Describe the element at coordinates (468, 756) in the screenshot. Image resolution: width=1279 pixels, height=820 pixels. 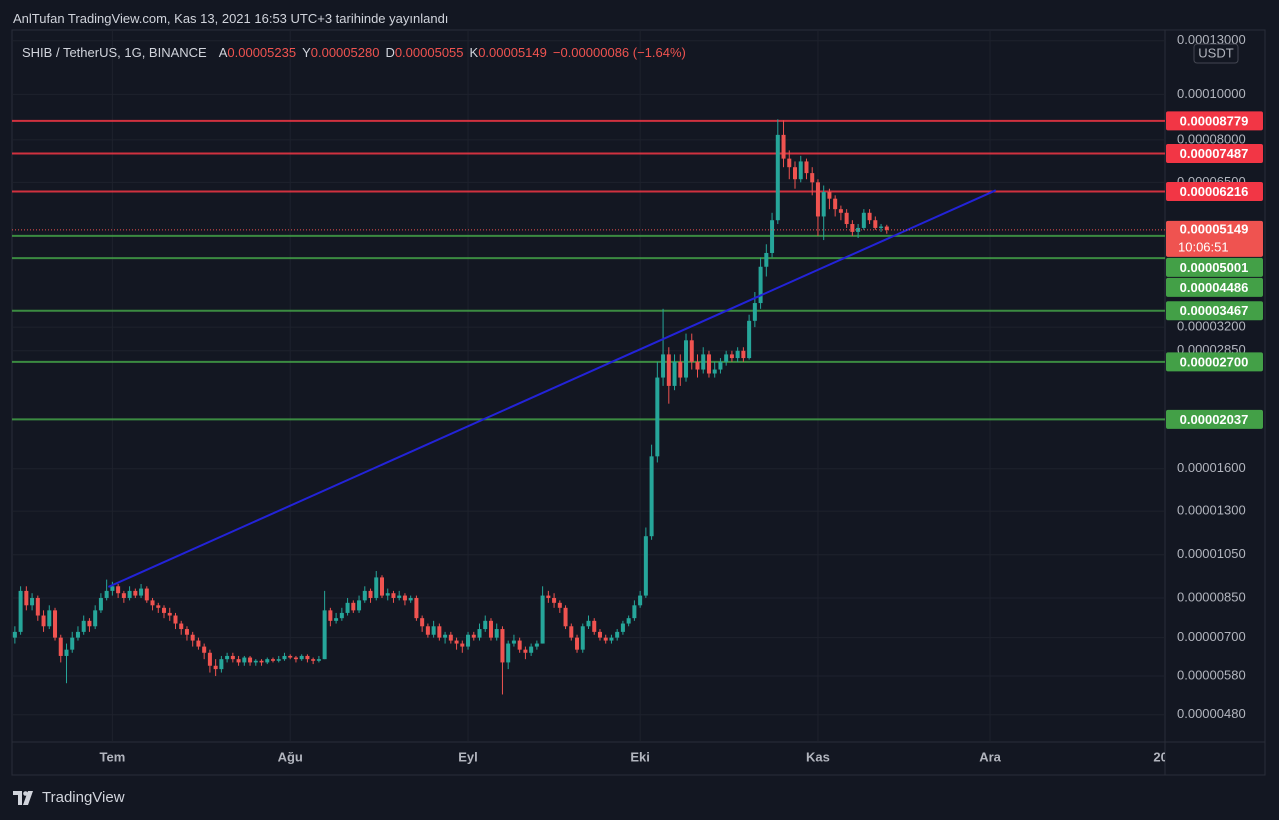
I see `x-tick-label: Eyl` at that location.